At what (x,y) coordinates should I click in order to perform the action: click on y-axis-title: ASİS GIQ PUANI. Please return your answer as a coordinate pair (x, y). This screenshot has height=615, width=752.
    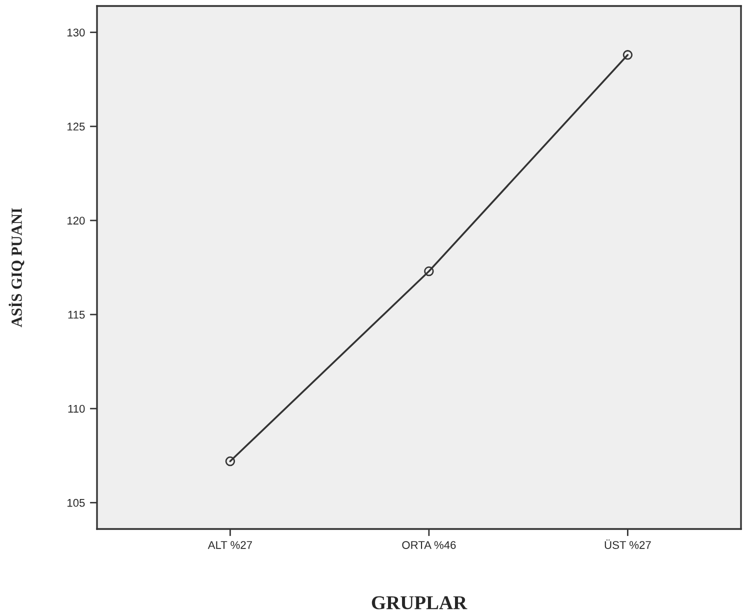
    Looking at the image, I should click on (16, 268).